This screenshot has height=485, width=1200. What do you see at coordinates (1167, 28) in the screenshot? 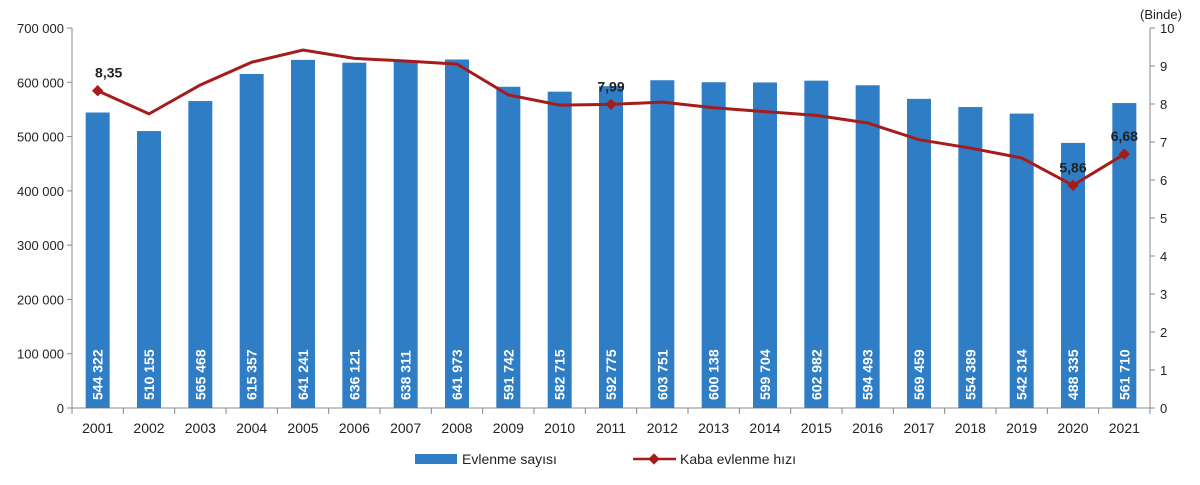
I see `right-tick-label: 10` at bounding box center [1167, 28].